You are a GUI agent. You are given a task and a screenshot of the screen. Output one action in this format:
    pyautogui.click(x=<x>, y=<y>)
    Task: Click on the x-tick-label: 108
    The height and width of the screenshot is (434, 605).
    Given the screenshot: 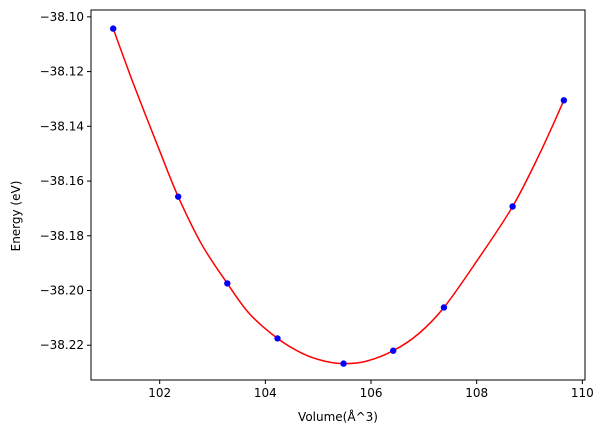 What is the action you would take?
    pyautogui.click(x=476, y=393)
    